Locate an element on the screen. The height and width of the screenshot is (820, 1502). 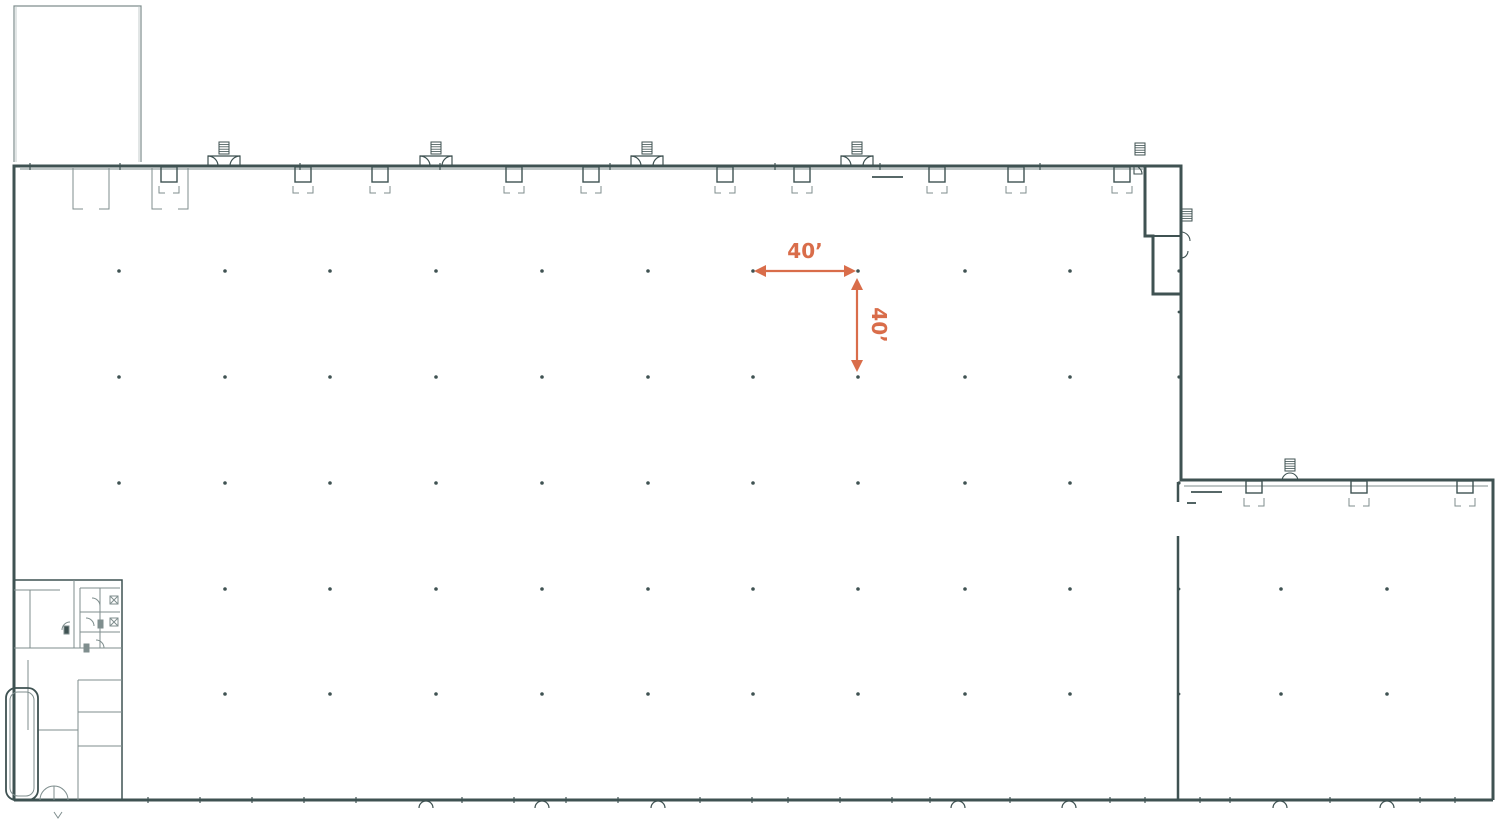
horizontal-dimension-label: 40’ is located at coordinates (804, 251).